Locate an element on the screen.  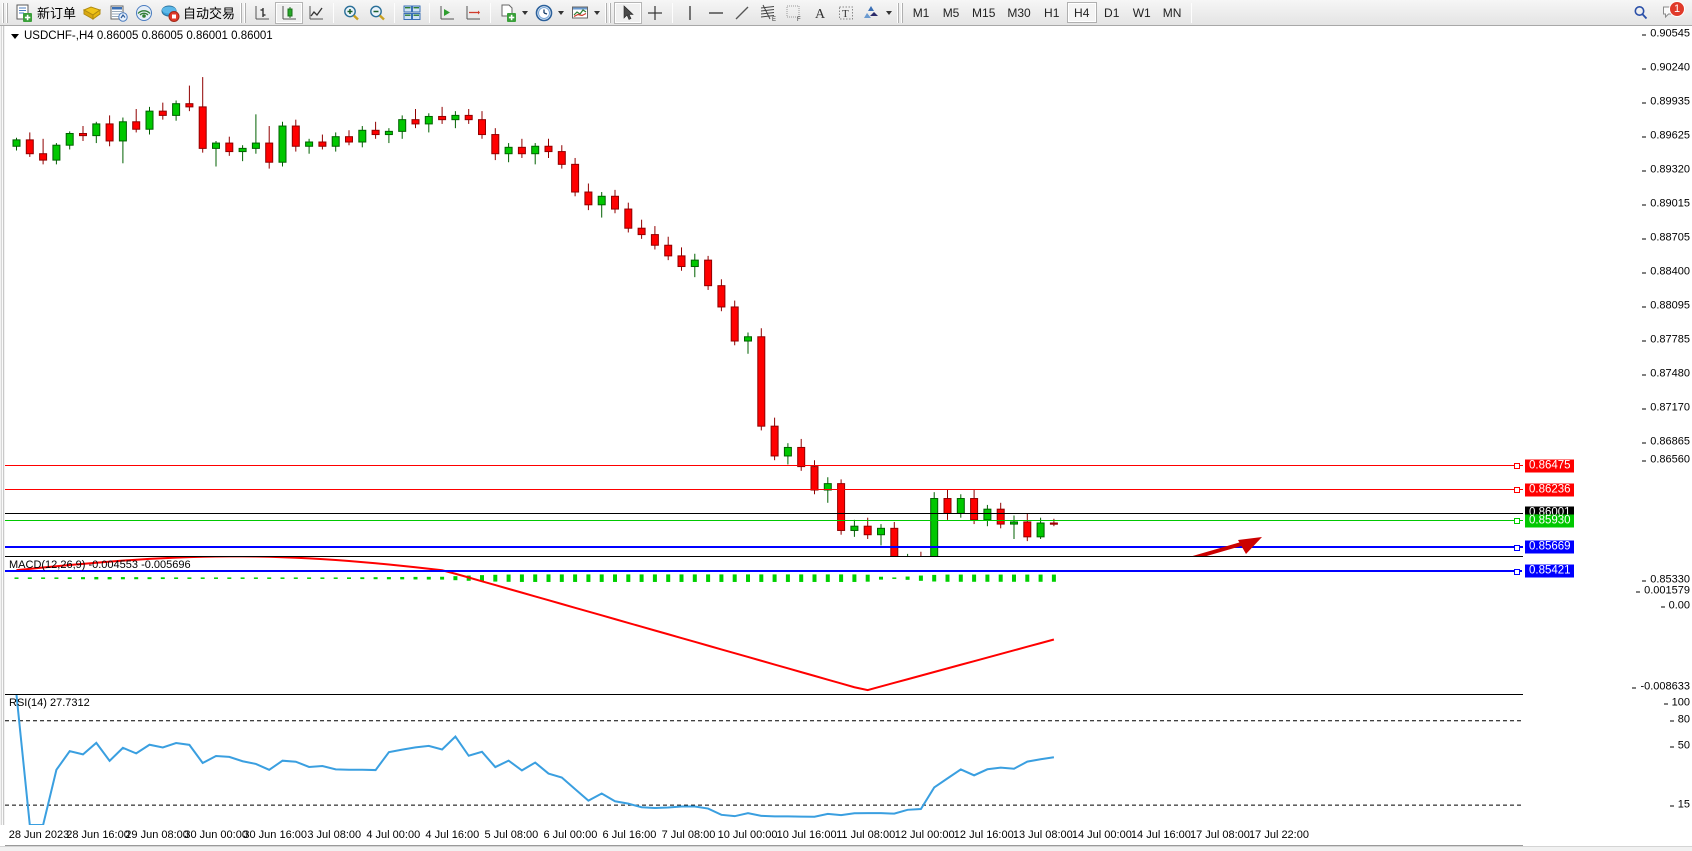
timeframe-w1: W1 is located at coordinates (1141, 12).